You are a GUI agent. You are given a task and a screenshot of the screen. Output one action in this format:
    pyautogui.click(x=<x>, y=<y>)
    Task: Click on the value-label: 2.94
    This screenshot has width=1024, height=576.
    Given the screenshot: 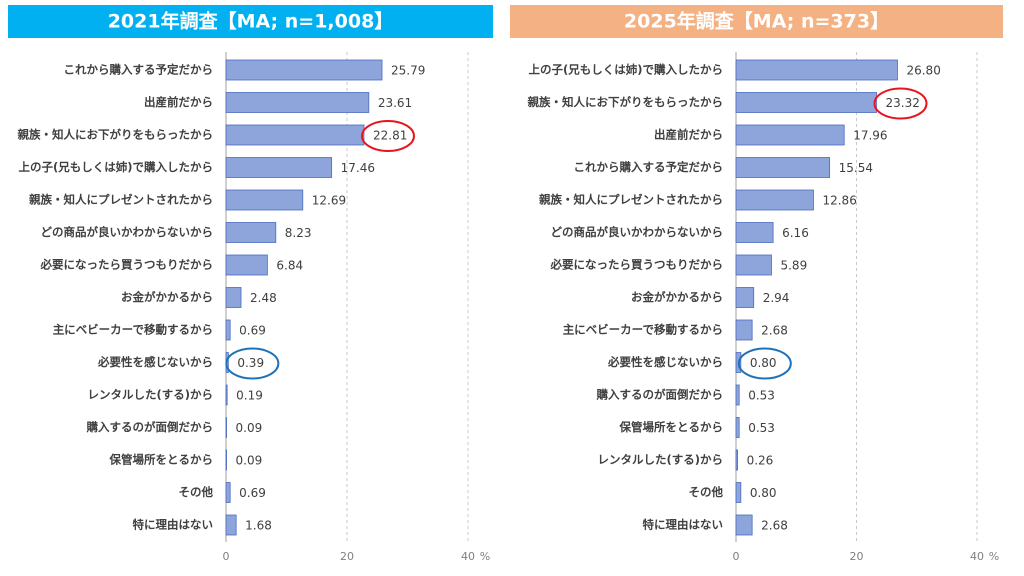 What is the action you would take?
    pyautogui.click(x=776, y=298)
    